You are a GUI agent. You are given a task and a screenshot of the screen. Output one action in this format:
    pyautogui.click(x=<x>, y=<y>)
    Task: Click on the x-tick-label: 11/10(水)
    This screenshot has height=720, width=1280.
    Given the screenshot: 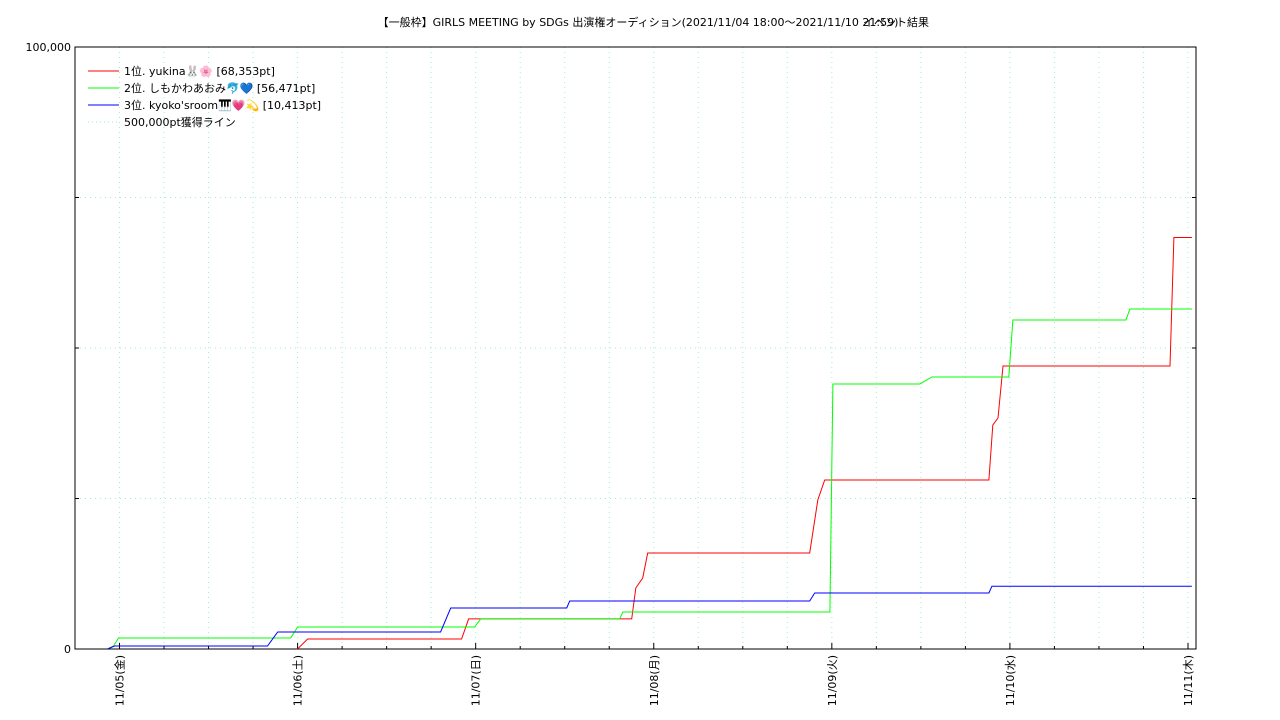 What is the action you would take?
    pyautogui.click(x=1010, y=680)
    